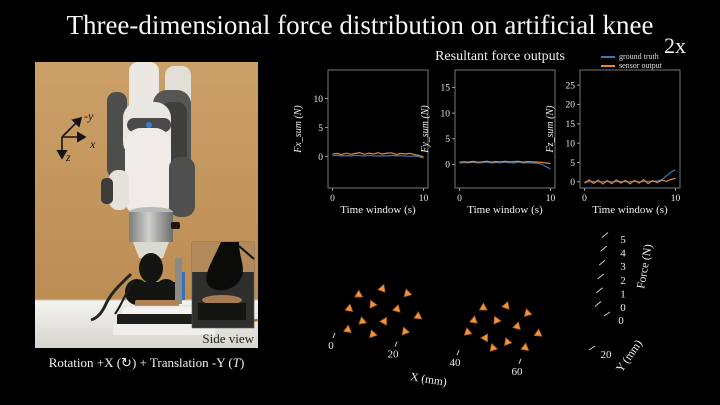 This screenshot has height=405, width=720. What do you see at coordinates (518, 372) in the screenshot?
I see `svg-text: 60` at bounding box center [518, 372].